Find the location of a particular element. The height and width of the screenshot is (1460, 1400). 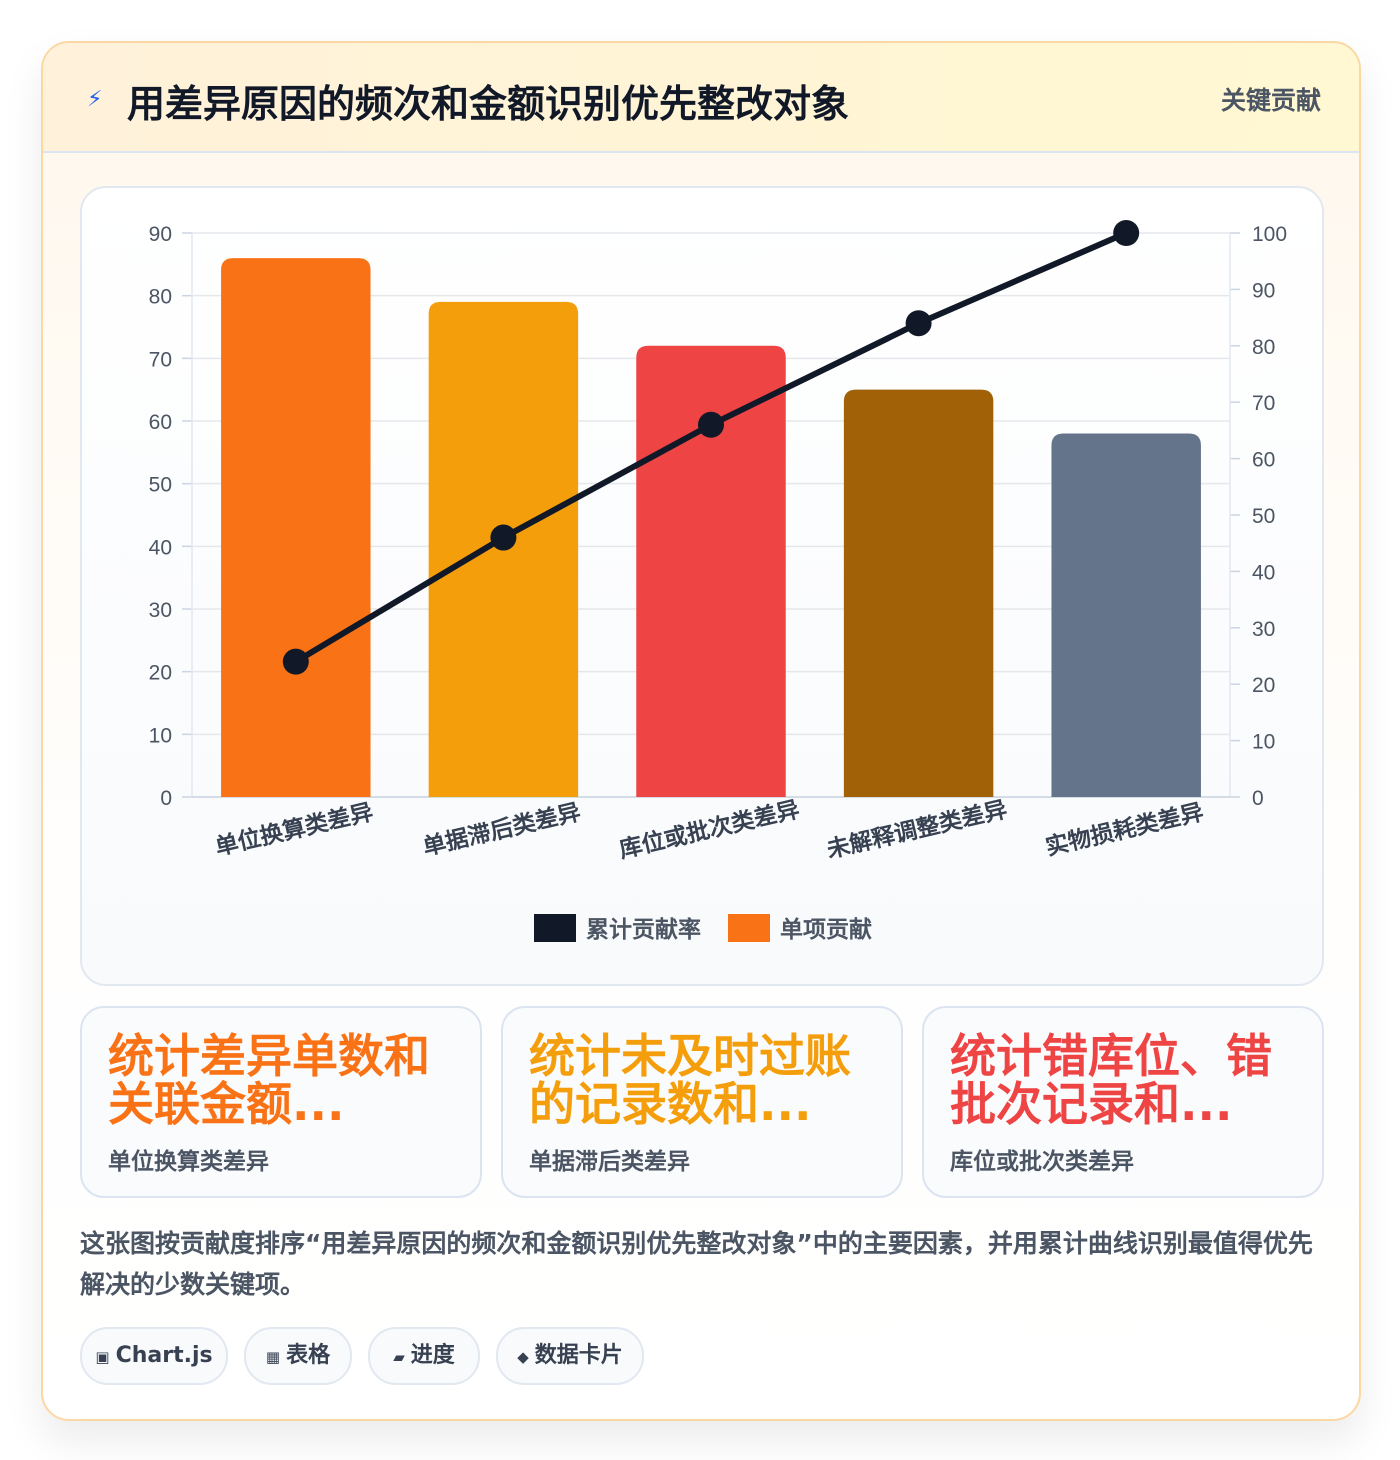

y2-tick-label: 30 is located at coordinates (1263, 629).